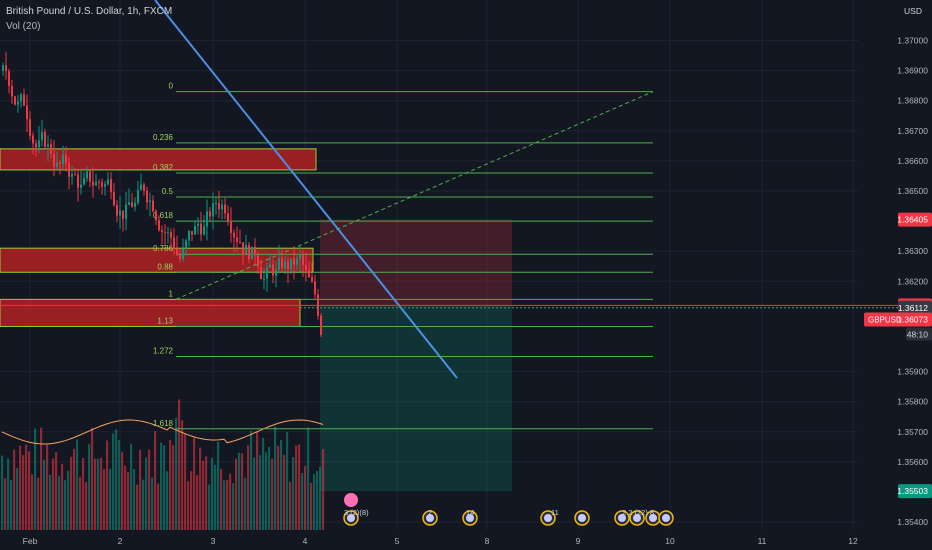  Describe the element at coordinates (912, 320) in the screenshot. I see `last-price-value: 1.36073` at that location.